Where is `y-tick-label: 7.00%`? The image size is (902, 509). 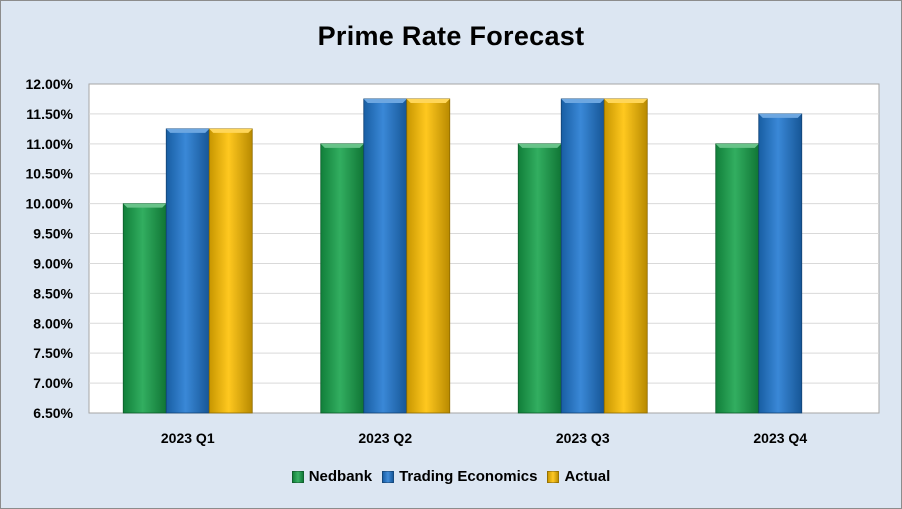
y-tick-label: 7.00% is located at coordinates (53, 383).